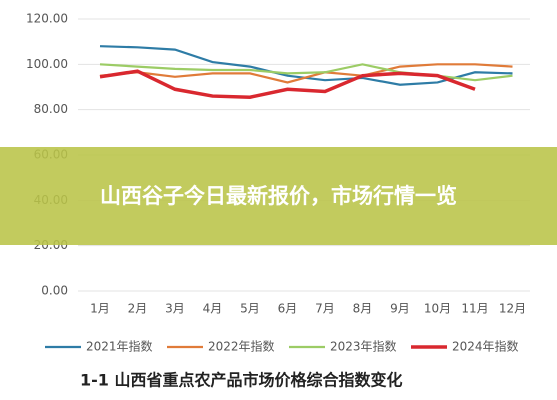 This screenshot has height=400, width=557. I want to click on x-tick-label: 3月, so click(175, 309).